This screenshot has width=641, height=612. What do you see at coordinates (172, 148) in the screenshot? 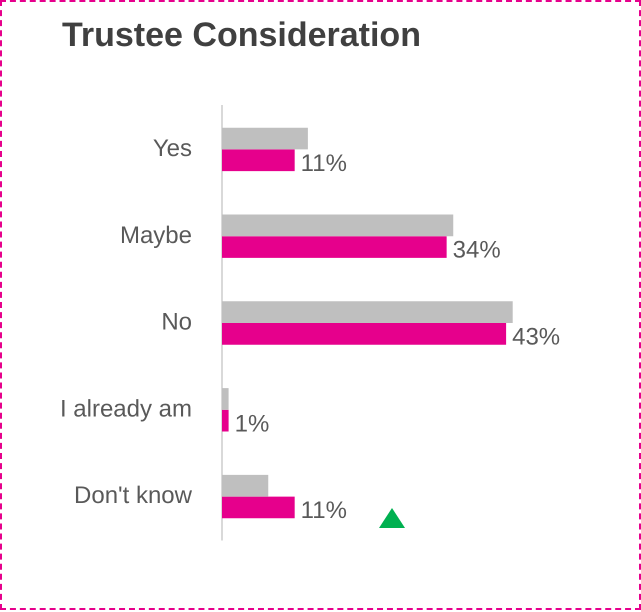
I see `y-tick-label: Yes` at bounding box center [172, 148].